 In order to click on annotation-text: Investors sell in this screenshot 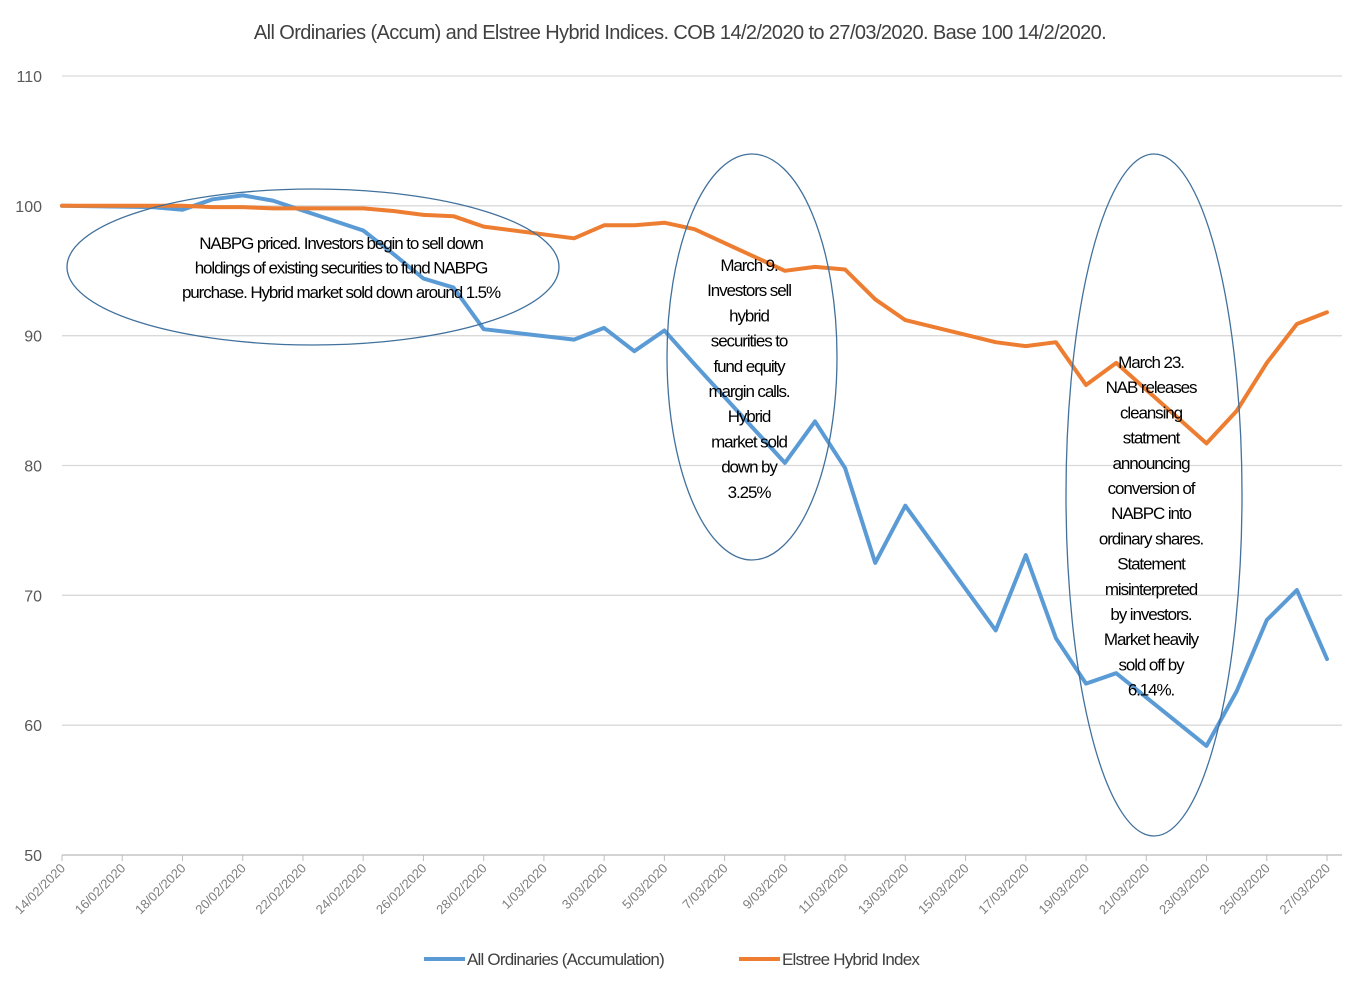, I will do `click(749, 290)`.